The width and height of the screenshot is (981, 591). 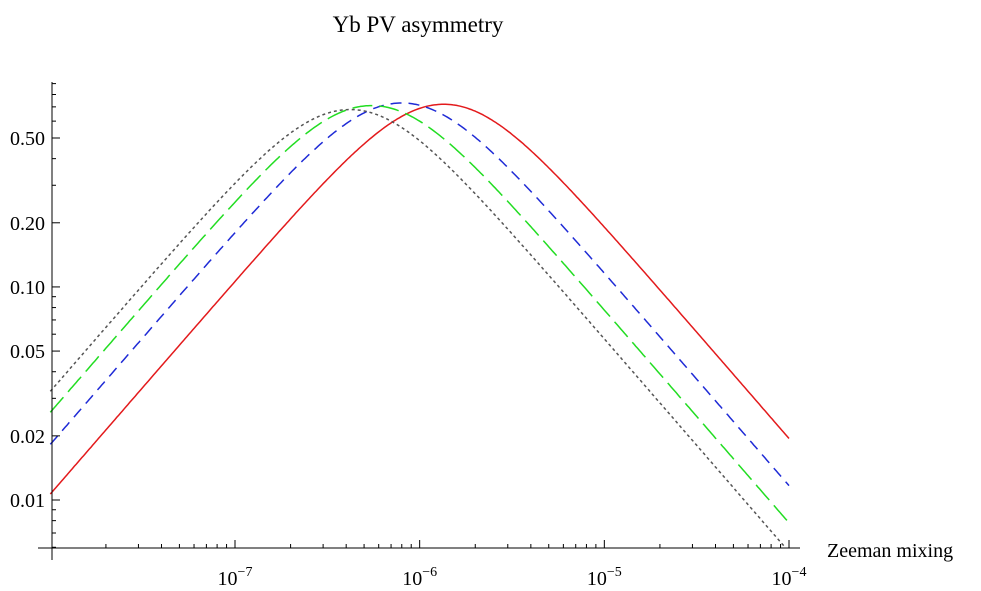 What do you see at coordinates (456, 565) in the screenshot?
I see `x-ticks: 10⁻⁷ 10⁻⁶ 10⁻⁵ 10⁻⁴` at bounding box center [456, 565].